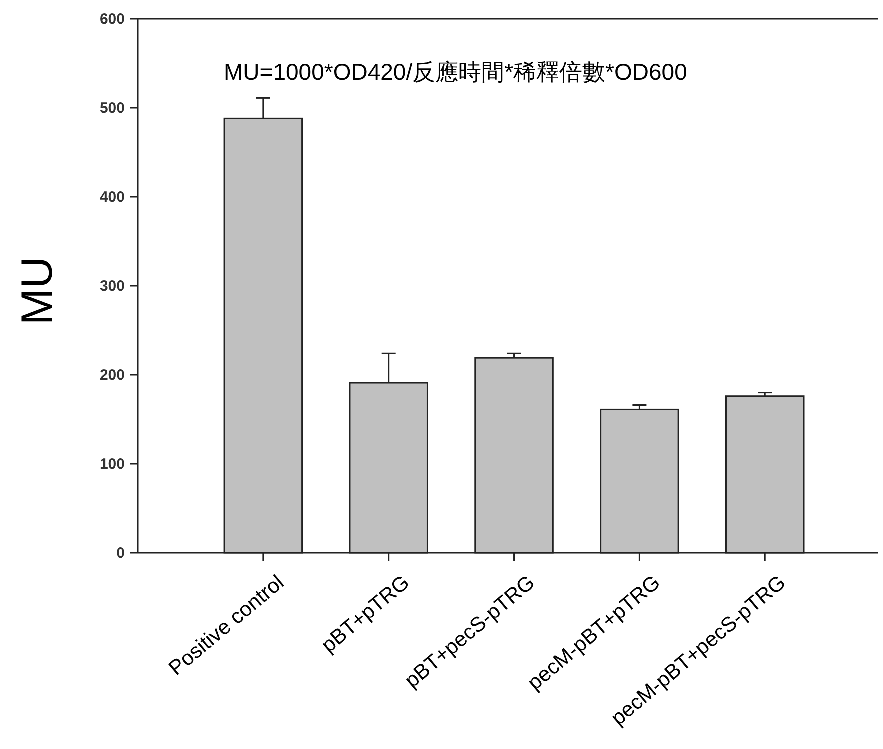 Image resolution: width=883 pixels, height=749 pixels. What do you see at coordinates (37, 291) in the screenshot?
I see `y-axis-title: MU` at bounding box center [37, 291].